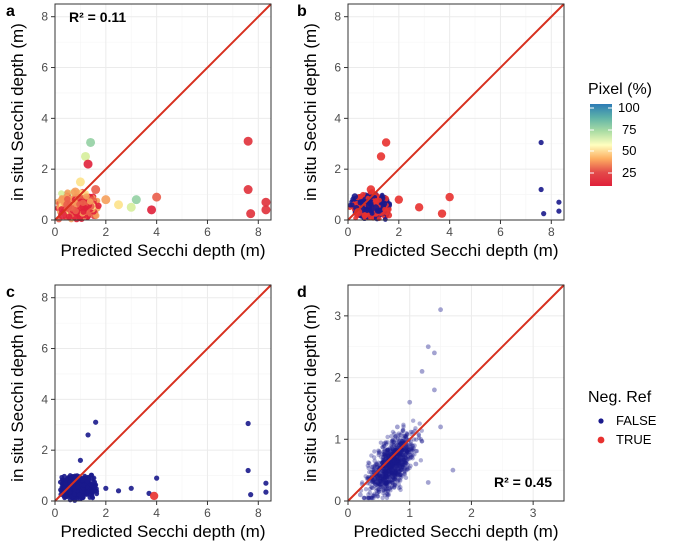 This screenshot has height=551, width=685. What do you see at coordinates (601, 440) in the screenshot?
I see `legend-true-marker` at bounding box center [601, 440].